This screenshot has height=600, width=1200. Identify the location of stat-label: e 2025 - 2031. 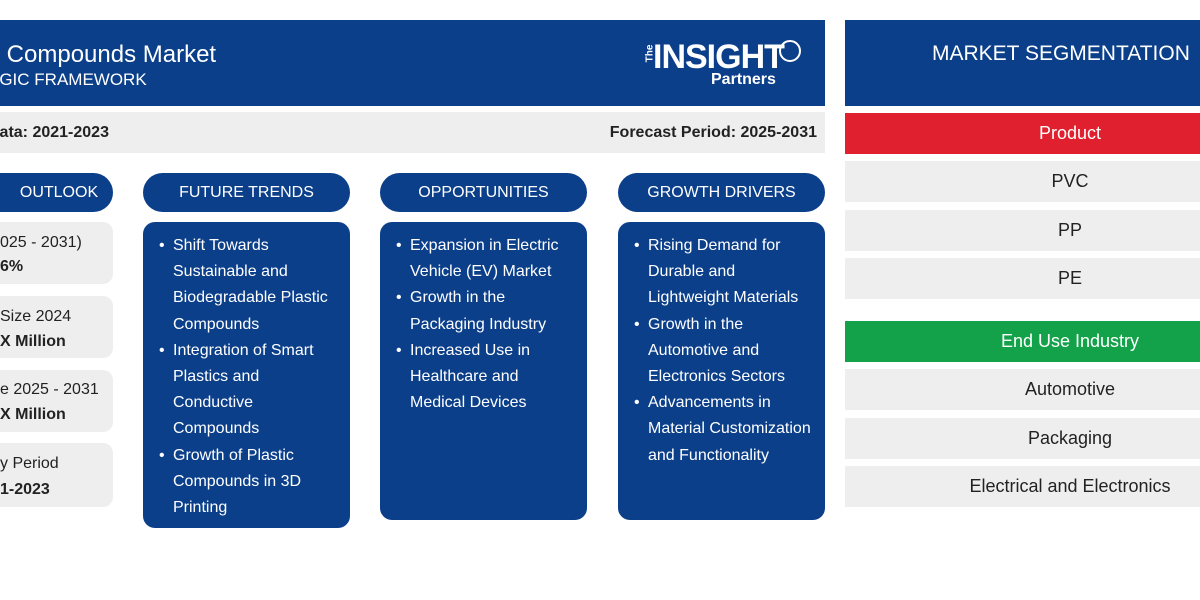
(49, 389).